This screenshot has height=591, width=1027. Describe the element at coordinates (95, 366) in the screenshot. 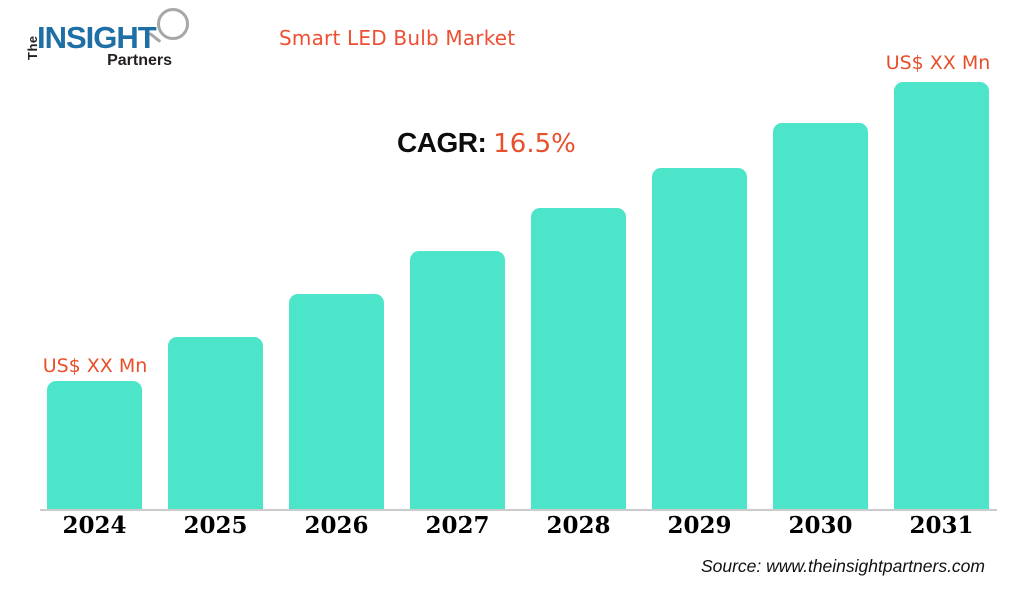

I see `first-bar-value-label: US$ XX Mn` at that location.